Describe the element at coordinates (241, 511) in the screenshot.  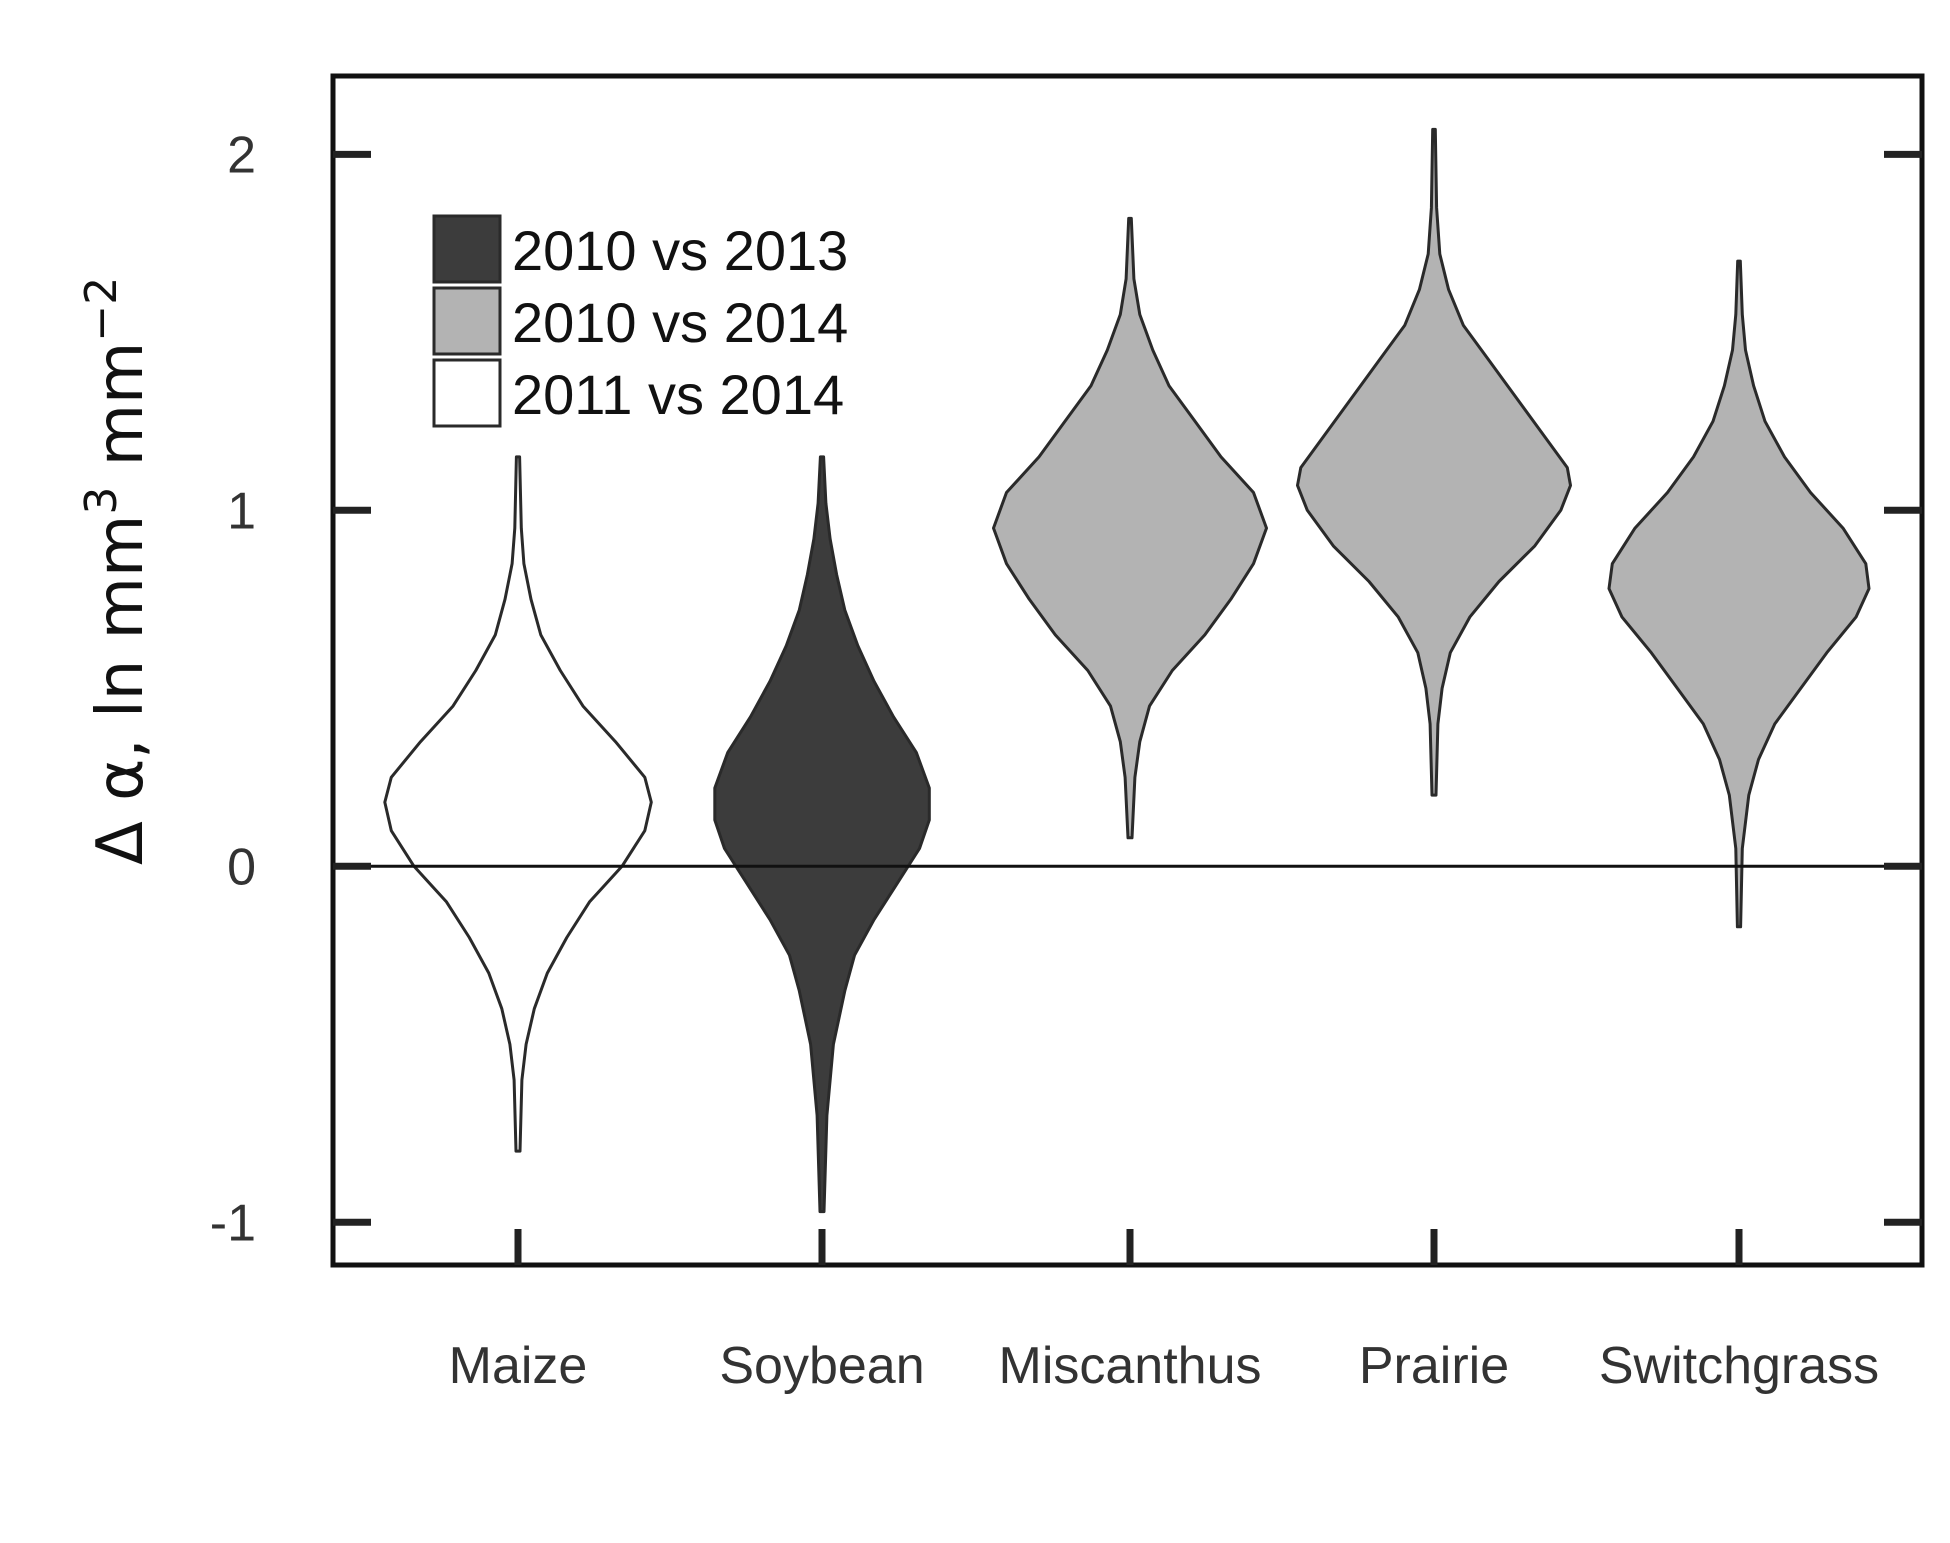
I see `y-tick-label: 1` at that location.